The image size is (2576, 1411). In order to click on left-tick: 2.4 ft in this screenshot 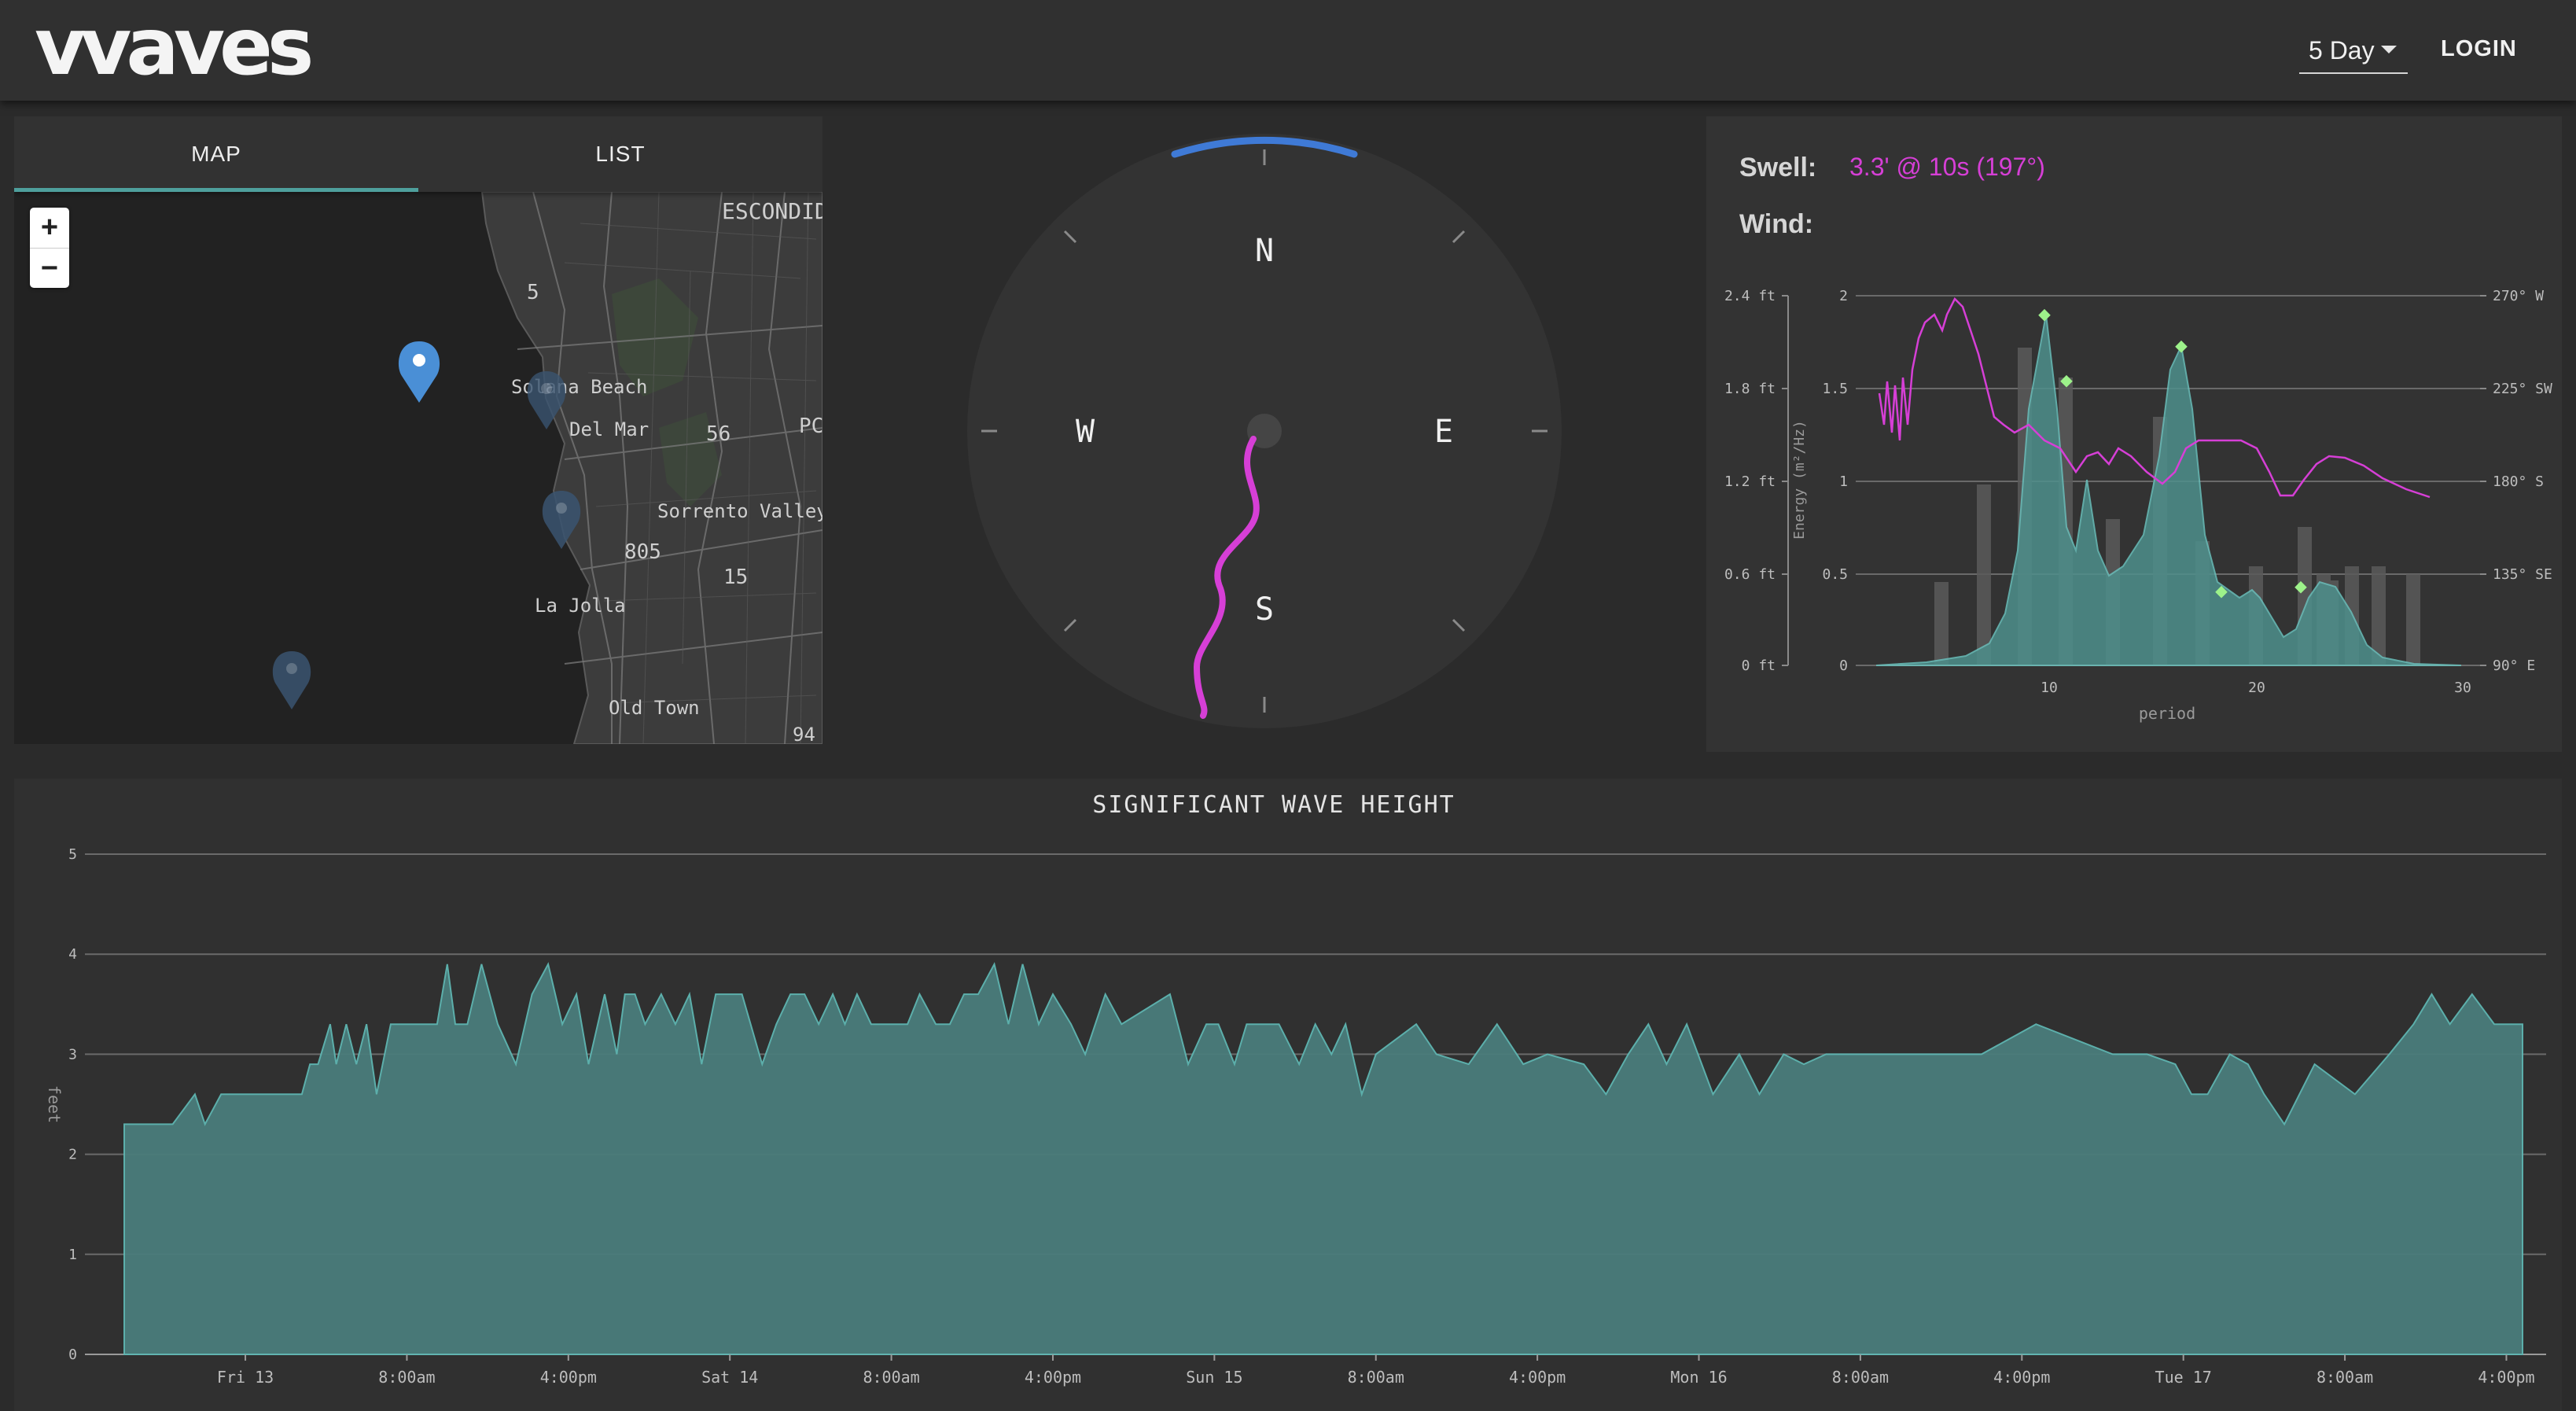, I will do `click(1750, 296)`.